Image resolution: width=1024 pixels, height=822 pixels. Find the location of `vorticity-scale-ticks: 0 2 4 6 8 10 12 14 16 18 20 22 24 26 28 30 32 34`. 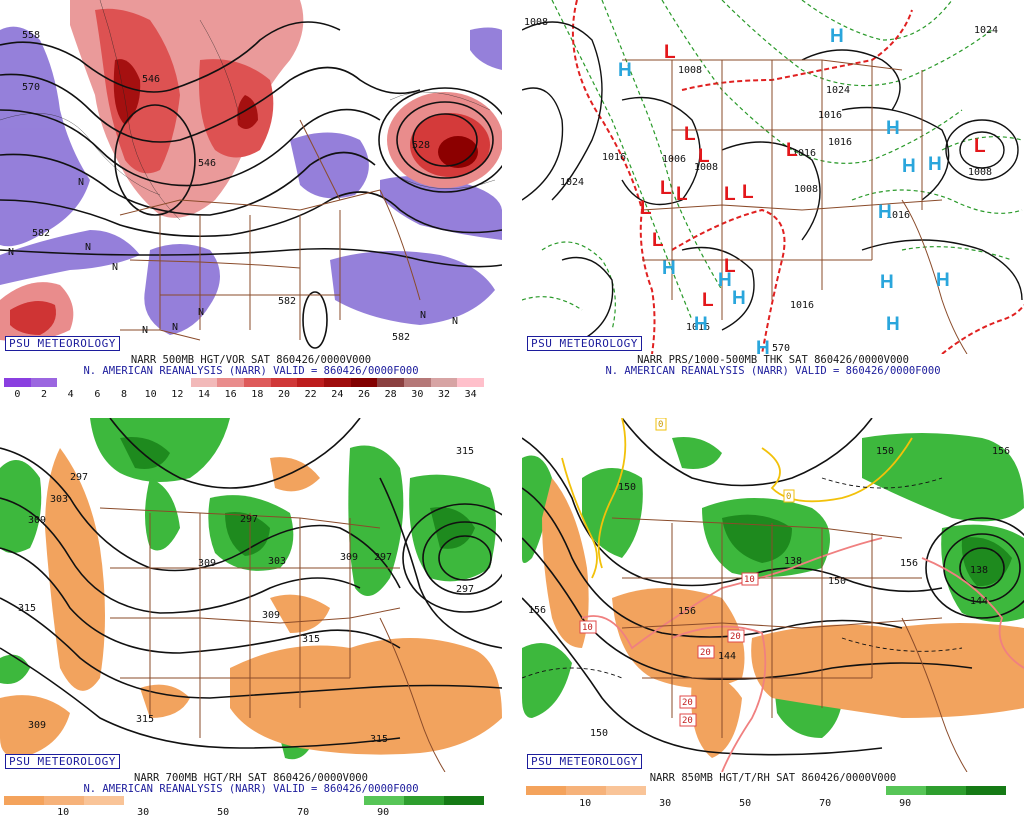

vorticity-scale-ticks: 0 2 4 6 8 10 12 14 16 18 20 22 24 26 28 30 32 34 is located at coordinates (244, 395).